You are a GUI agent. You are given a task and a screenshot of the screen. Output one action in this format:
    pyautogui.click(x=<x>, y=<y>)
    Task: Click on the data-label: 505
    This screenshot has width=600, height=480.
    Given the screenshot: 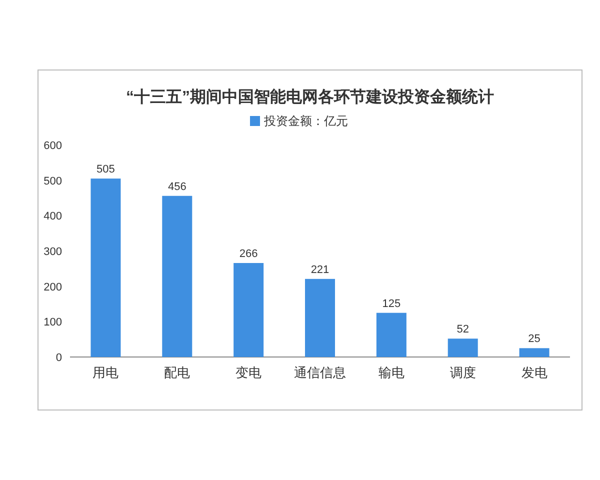 What is the action you would take?
    pyautogui.click(x=105, y=170)
    